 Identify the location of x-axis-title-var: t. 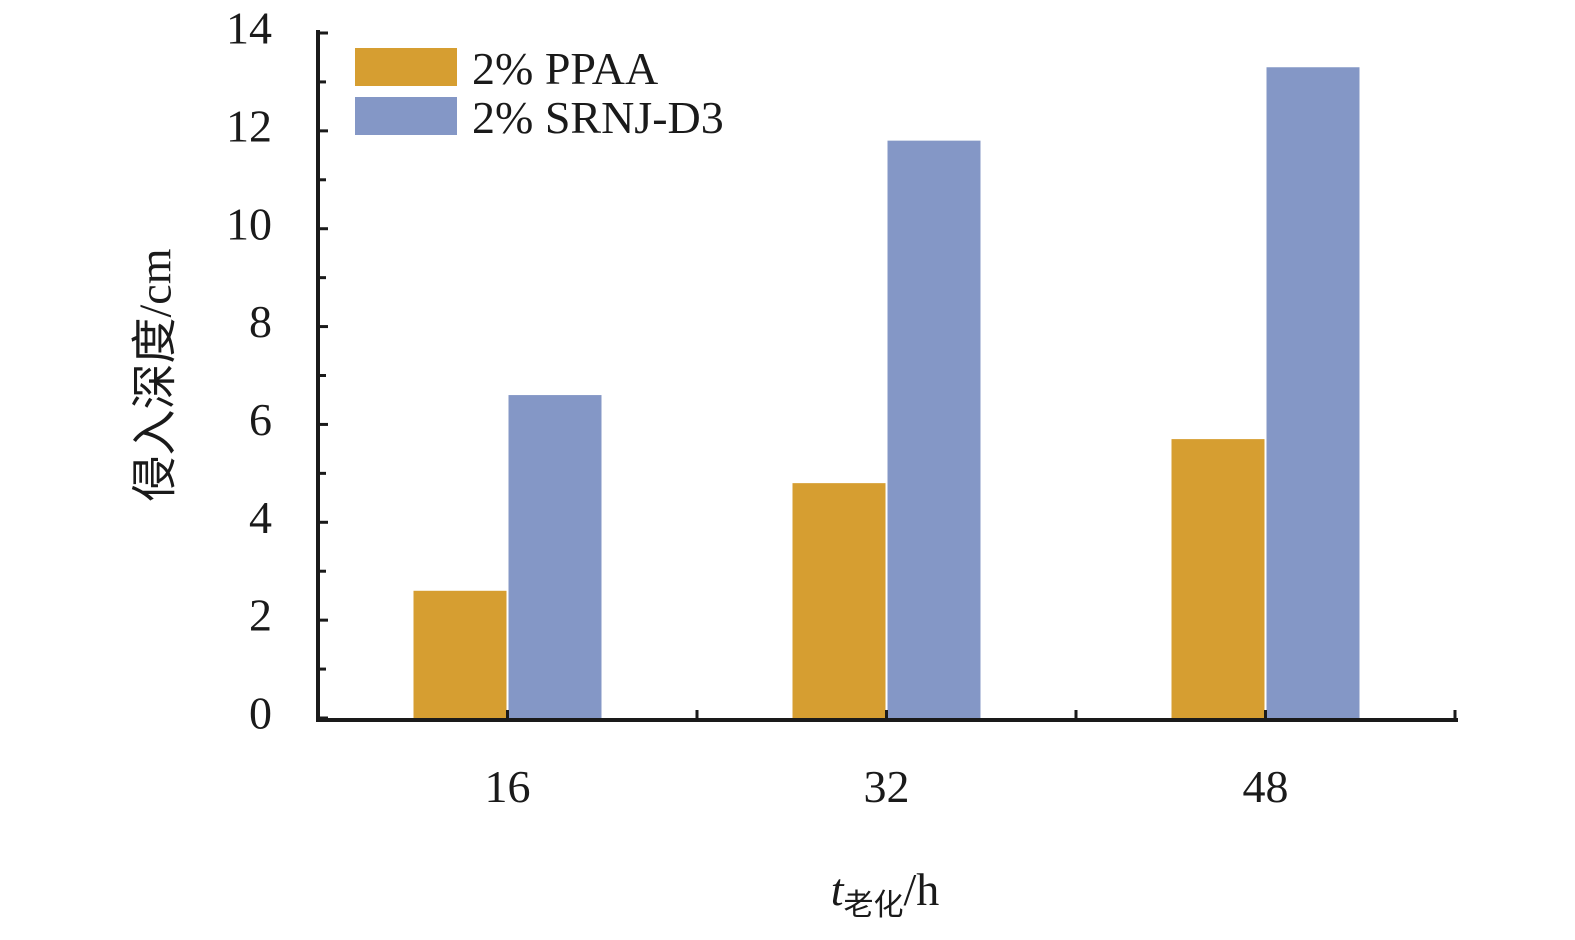
(838, 889).